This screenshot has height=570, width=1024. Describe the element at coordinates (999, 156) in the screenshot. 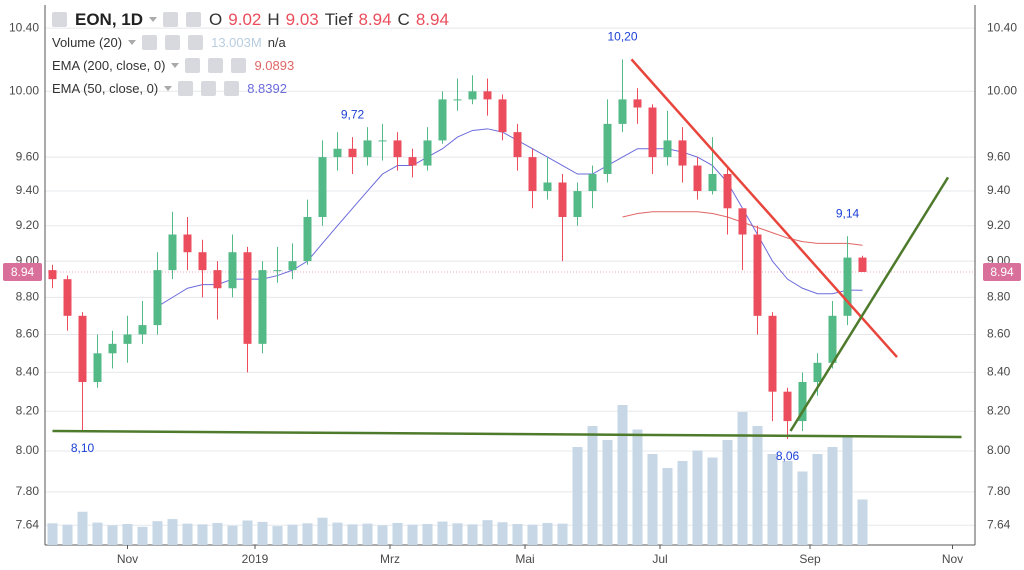

I see `y-tick-label: 9.60` at that location.